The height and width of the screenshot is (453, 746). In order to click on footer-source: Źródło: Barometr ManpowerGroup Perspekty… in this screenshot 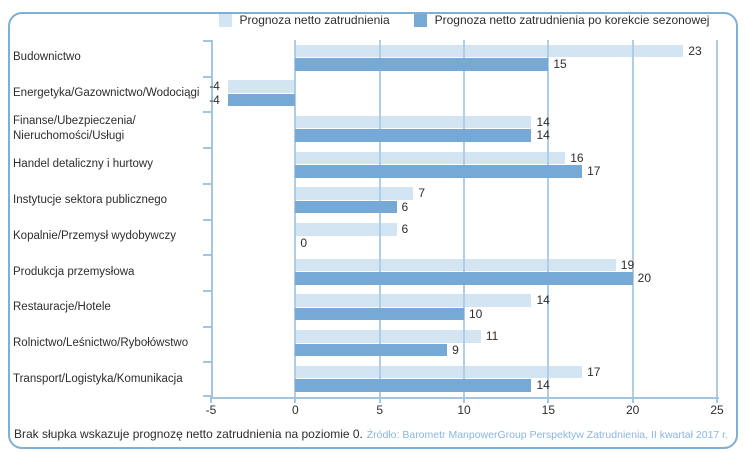, I will do `click(547, 435)`.